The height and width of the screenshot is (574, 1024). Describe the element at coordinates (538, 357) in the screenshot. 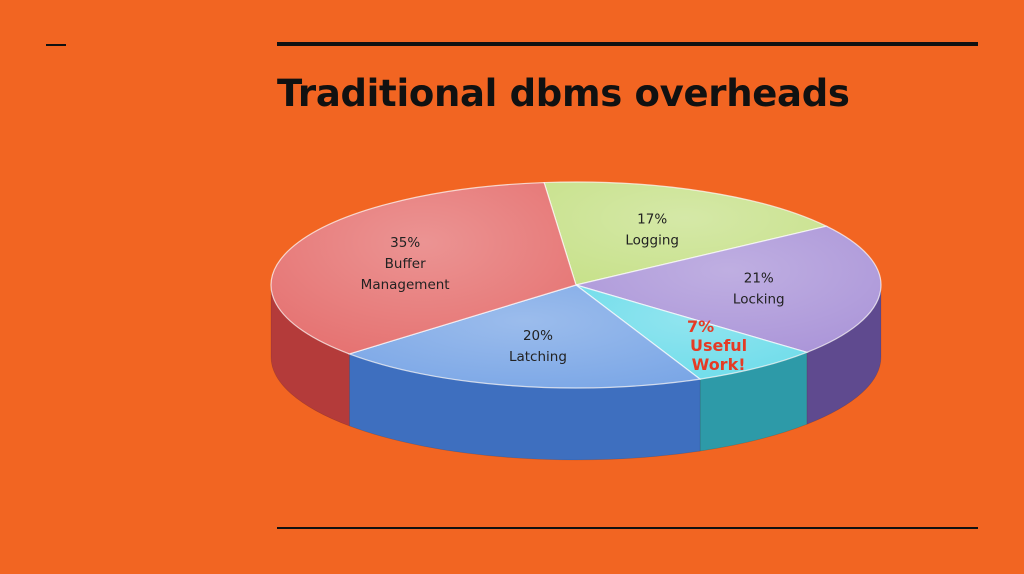

I see `pie-category-label: Latching` at that location.